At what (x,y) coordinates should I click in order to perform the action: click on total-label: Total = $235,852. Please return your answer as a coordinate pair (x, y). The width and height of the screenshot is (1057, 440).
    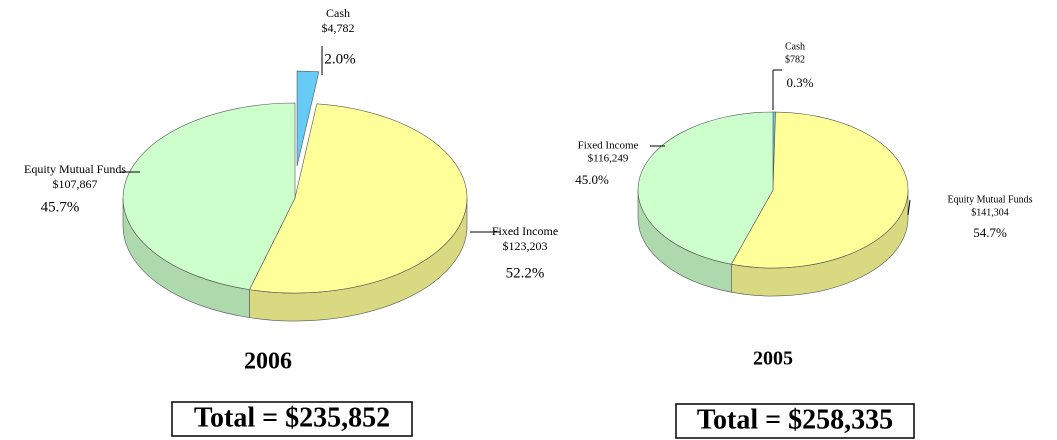
    Looking at the image, I should click on (292, 417).